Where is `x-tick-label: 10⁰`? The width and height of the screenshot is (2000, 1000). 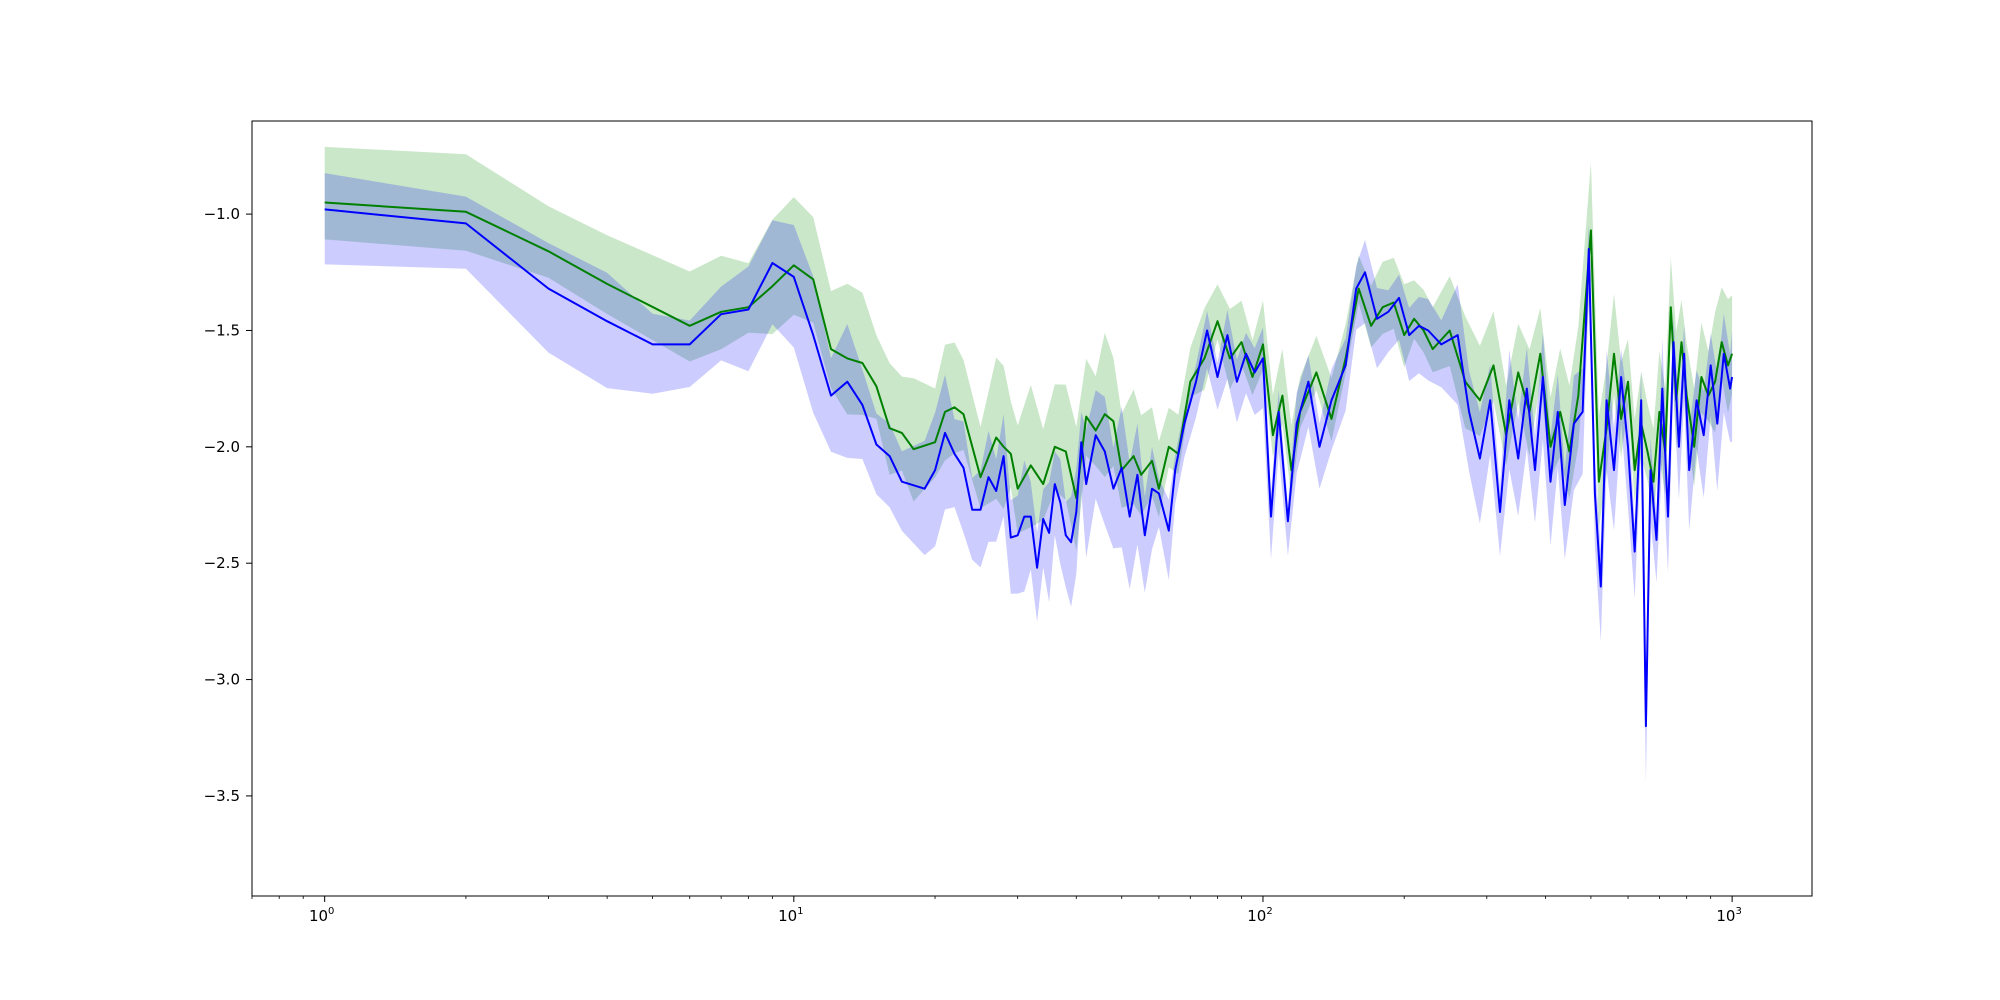
x-tick-label: 10⁰ is located at coordinates (321, 915).